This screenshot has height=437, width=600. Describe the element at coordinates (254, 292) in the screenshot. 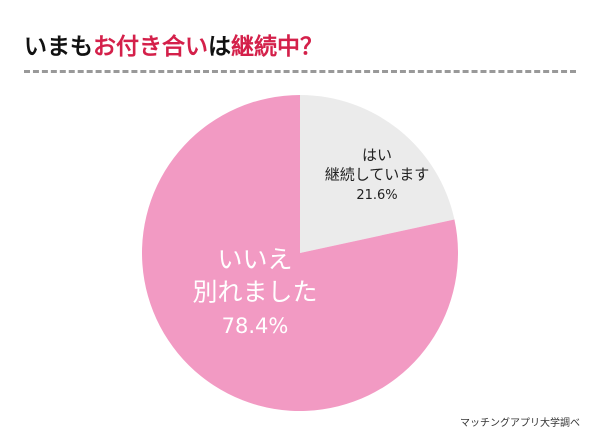

I see `slice-label: 別れました` at that location.